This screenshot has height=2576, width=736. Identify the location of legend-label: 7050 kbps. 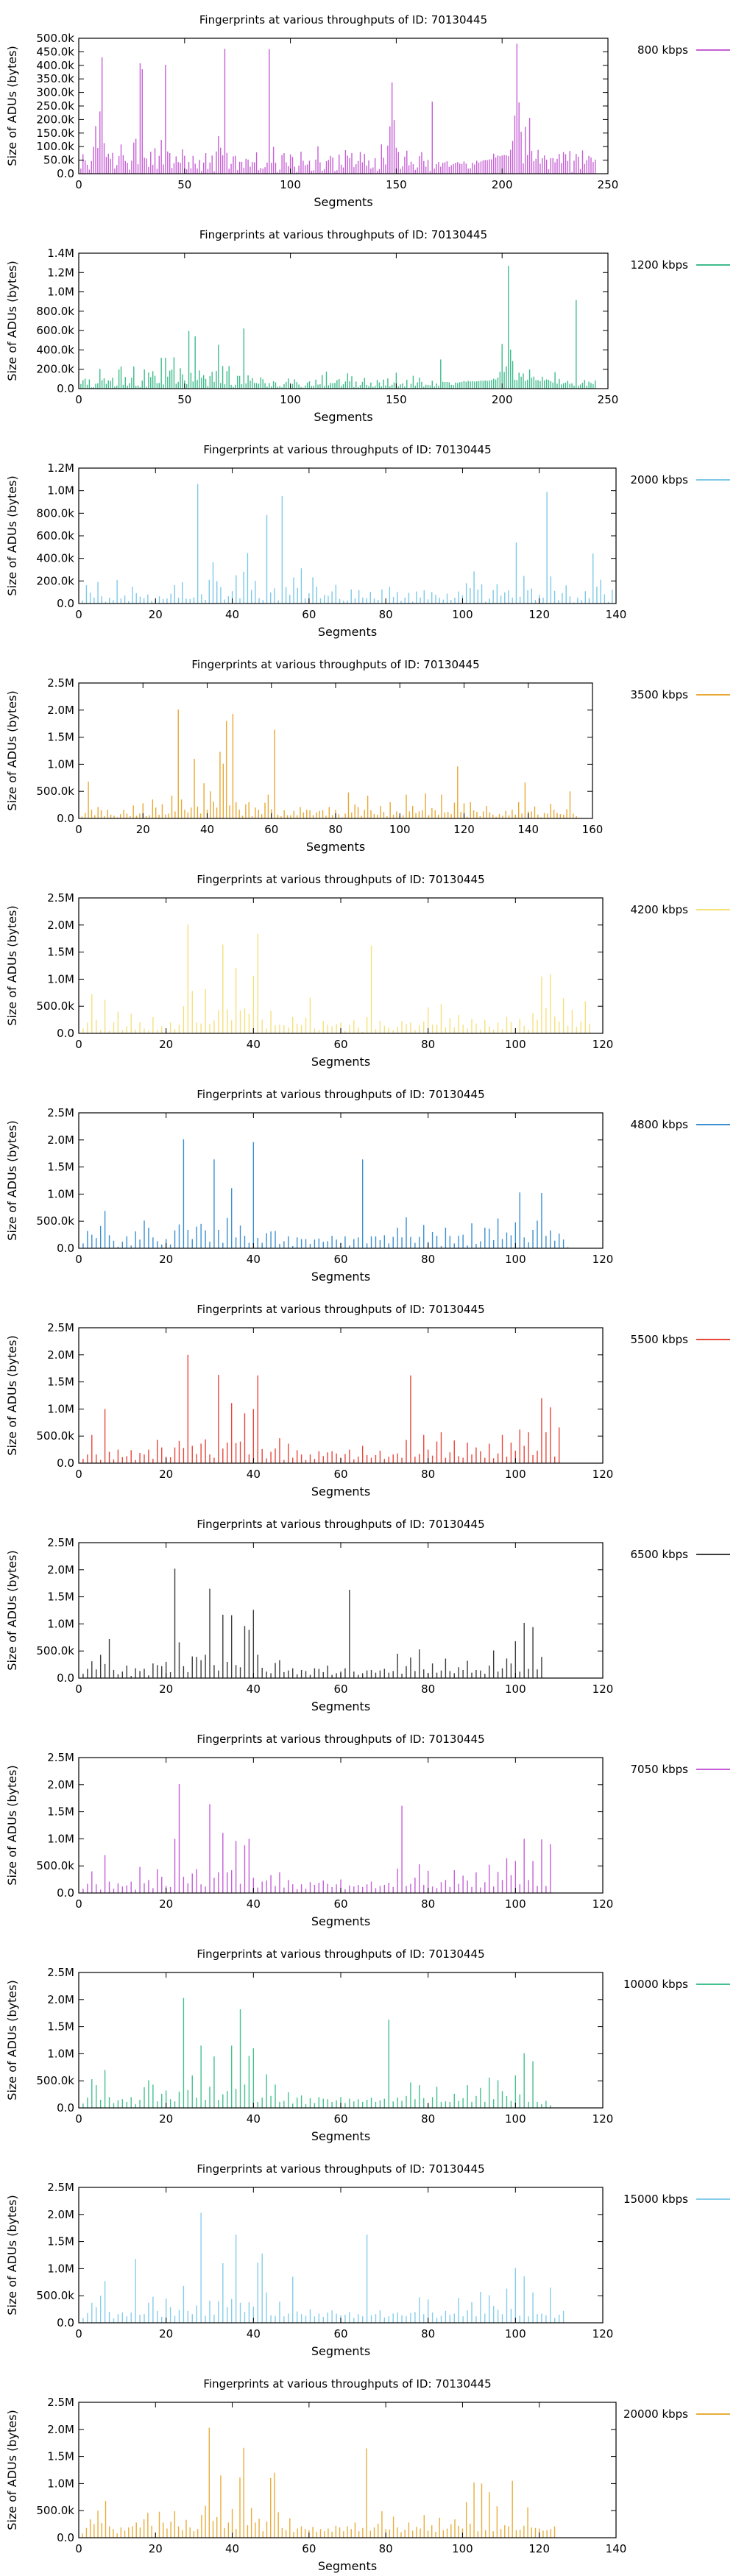
(660, 1769).